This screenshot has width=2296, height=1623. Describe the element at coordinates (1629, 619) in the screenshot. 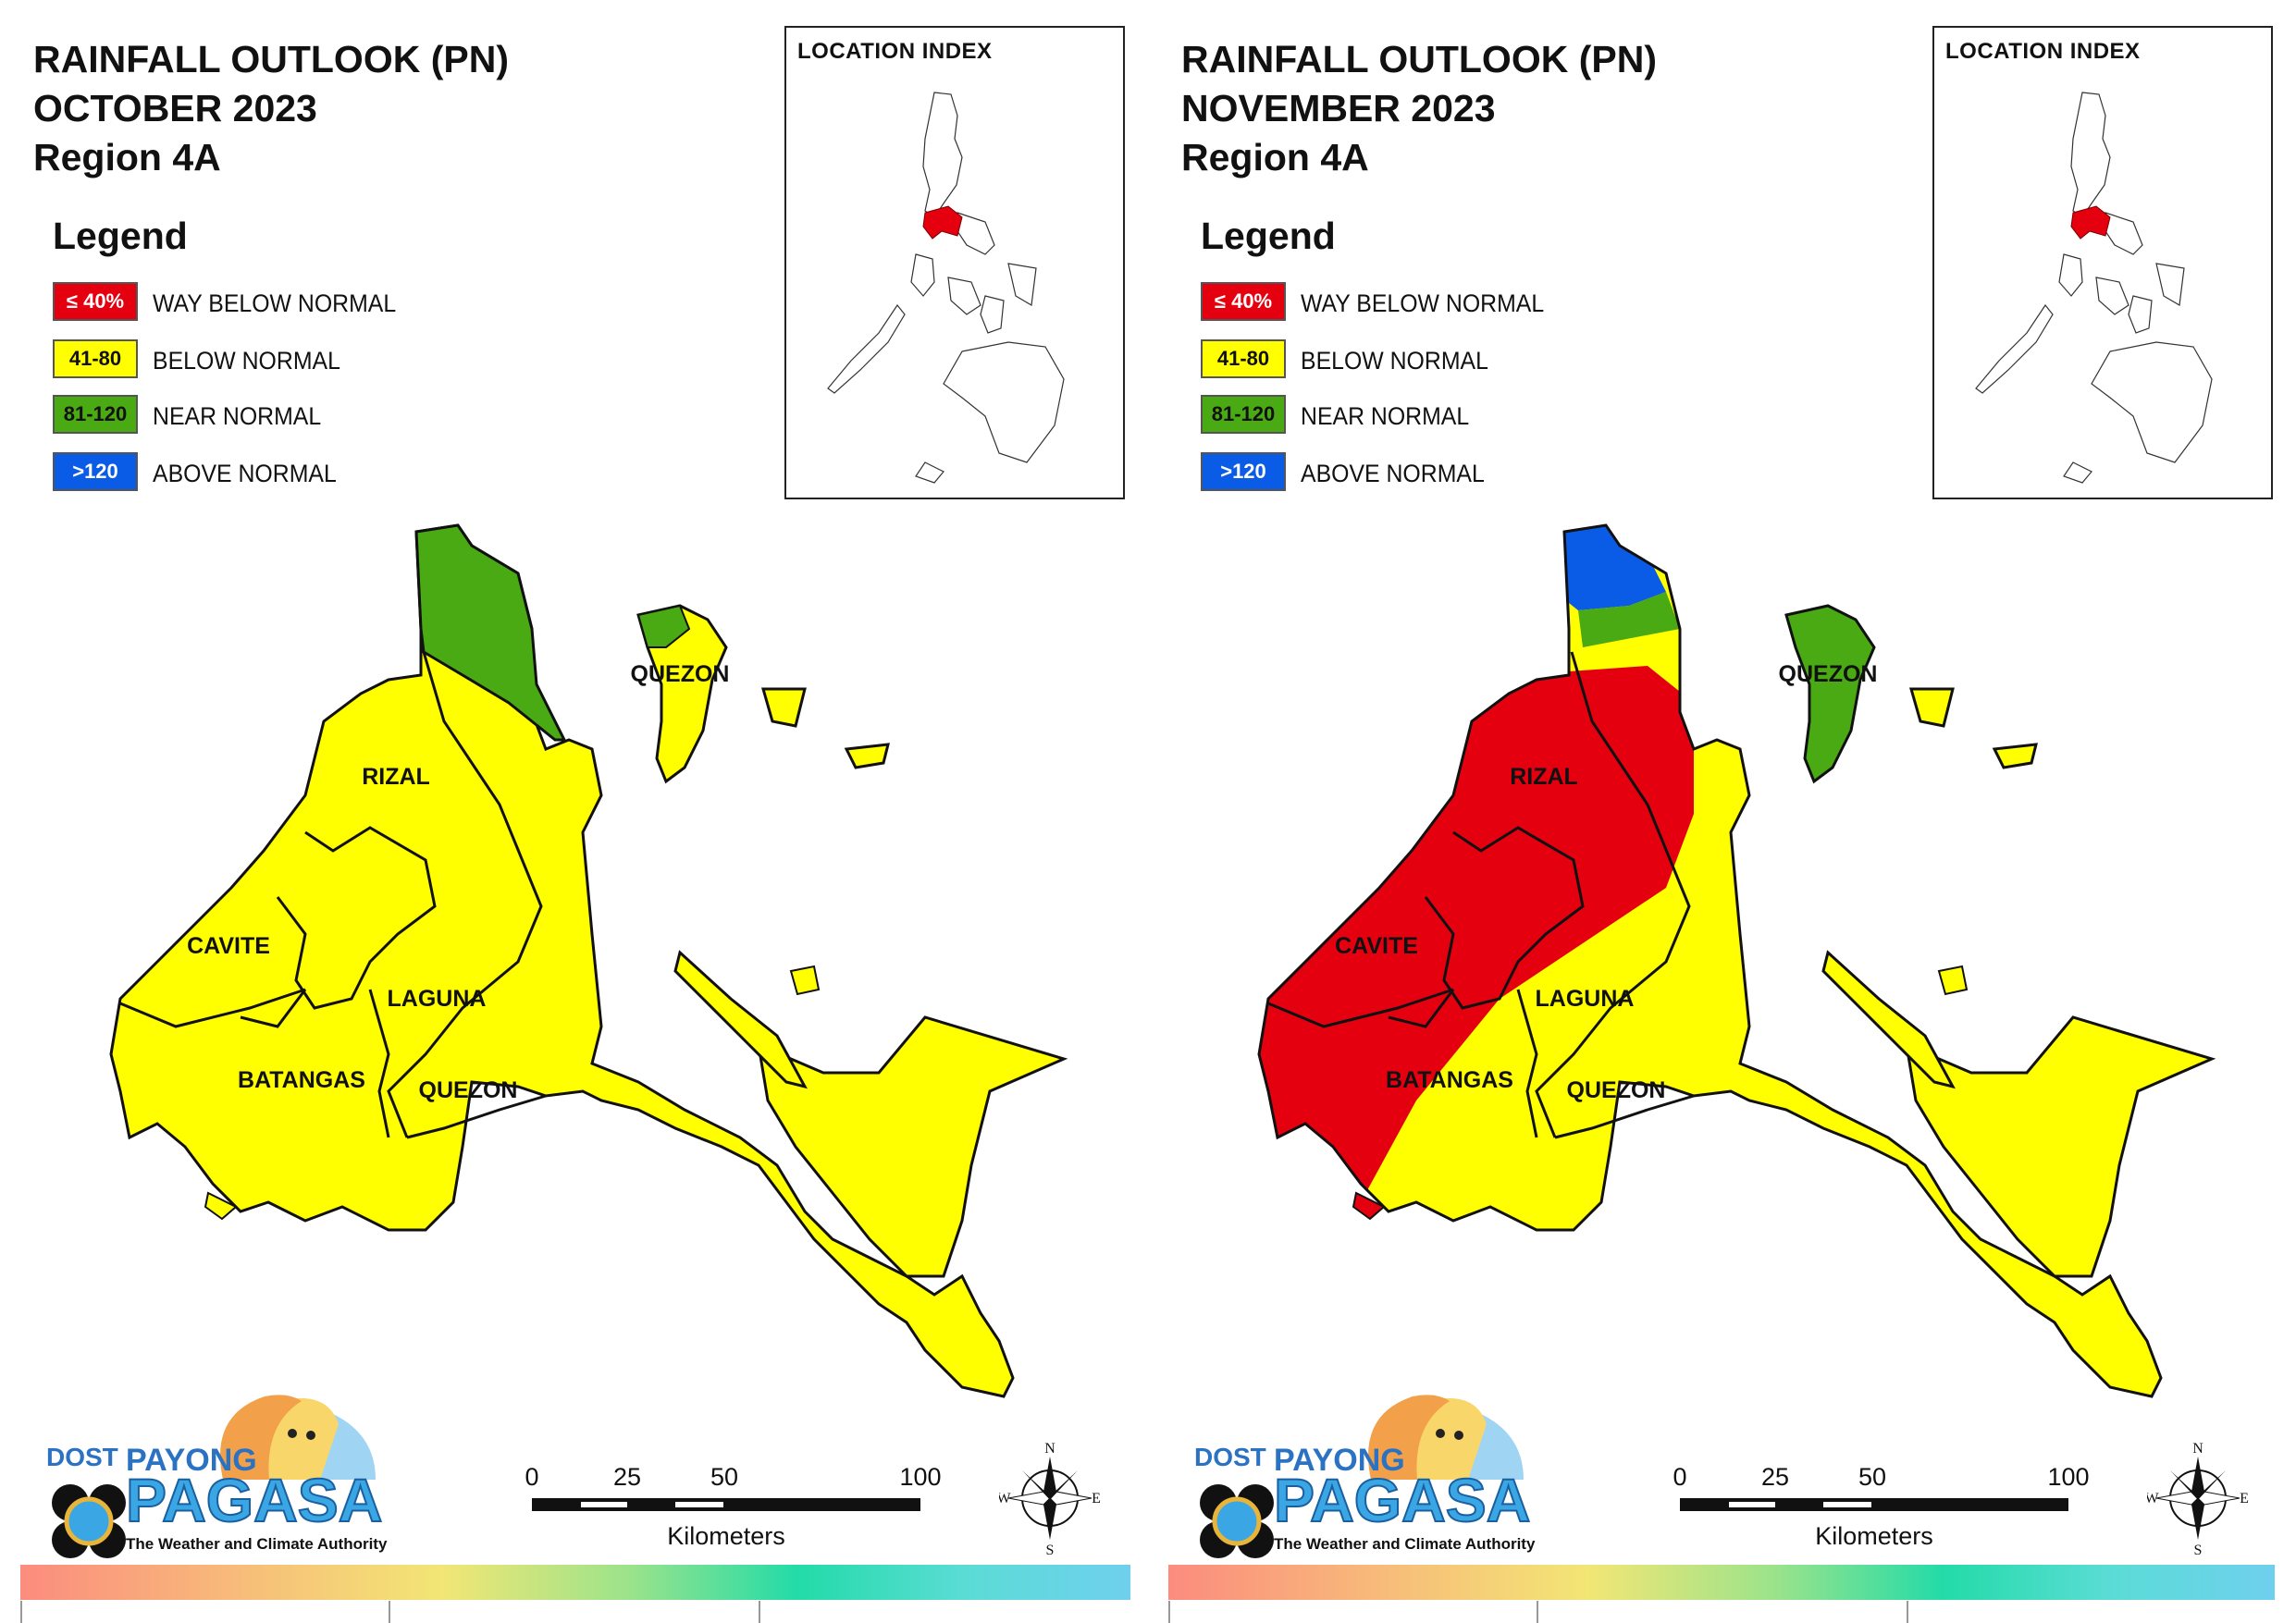

I see `near-normal-zone` at that location.